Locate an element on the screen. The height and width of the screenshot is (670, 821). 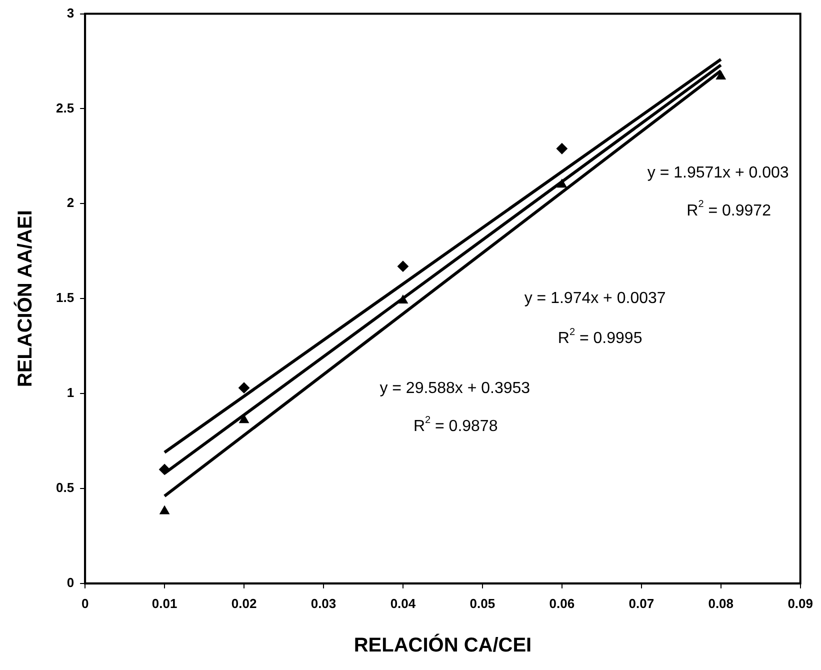
y-tick-label: 0 is located at coordinates (70, 582).